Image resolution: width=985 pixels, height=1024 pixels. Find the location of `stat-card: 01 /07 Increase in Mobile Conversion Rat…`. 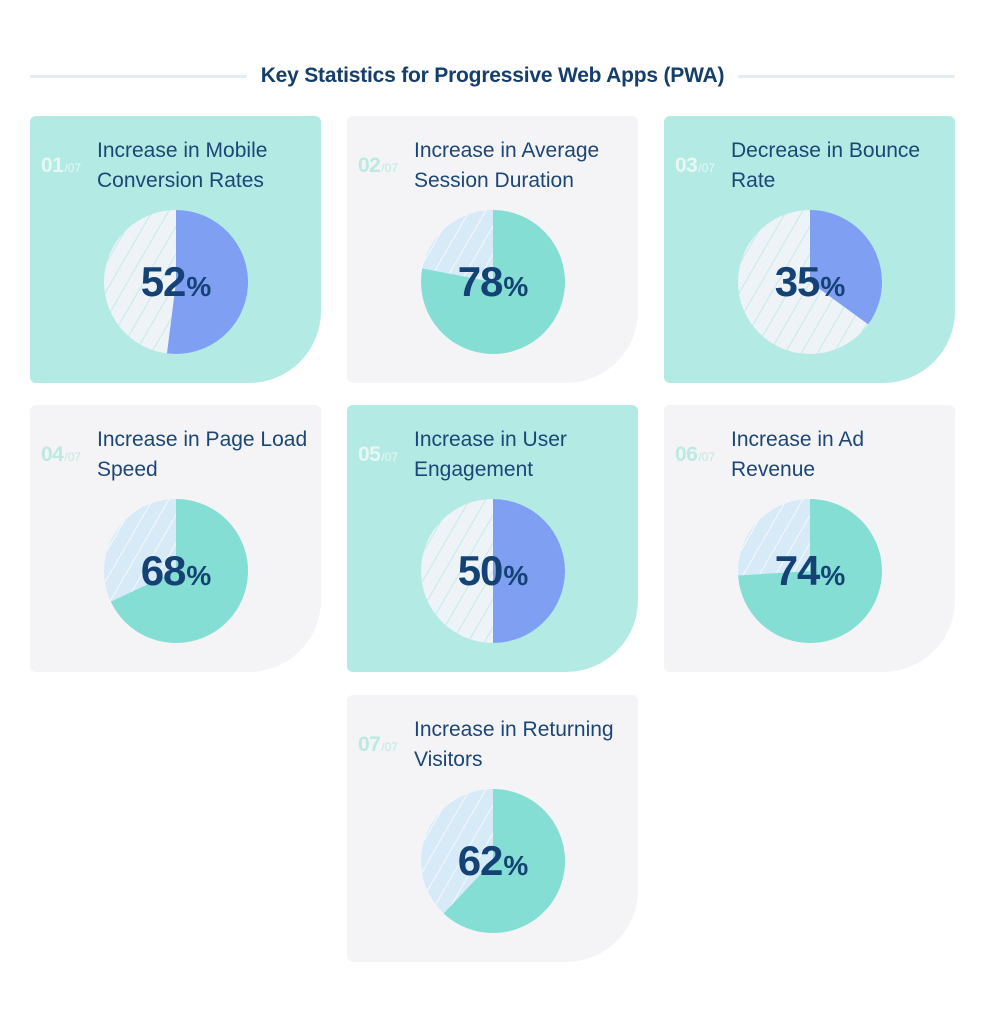

stat-card: 01 /07 Increase in Mobile Conversion Rat… is located at coordinates (175, 249).